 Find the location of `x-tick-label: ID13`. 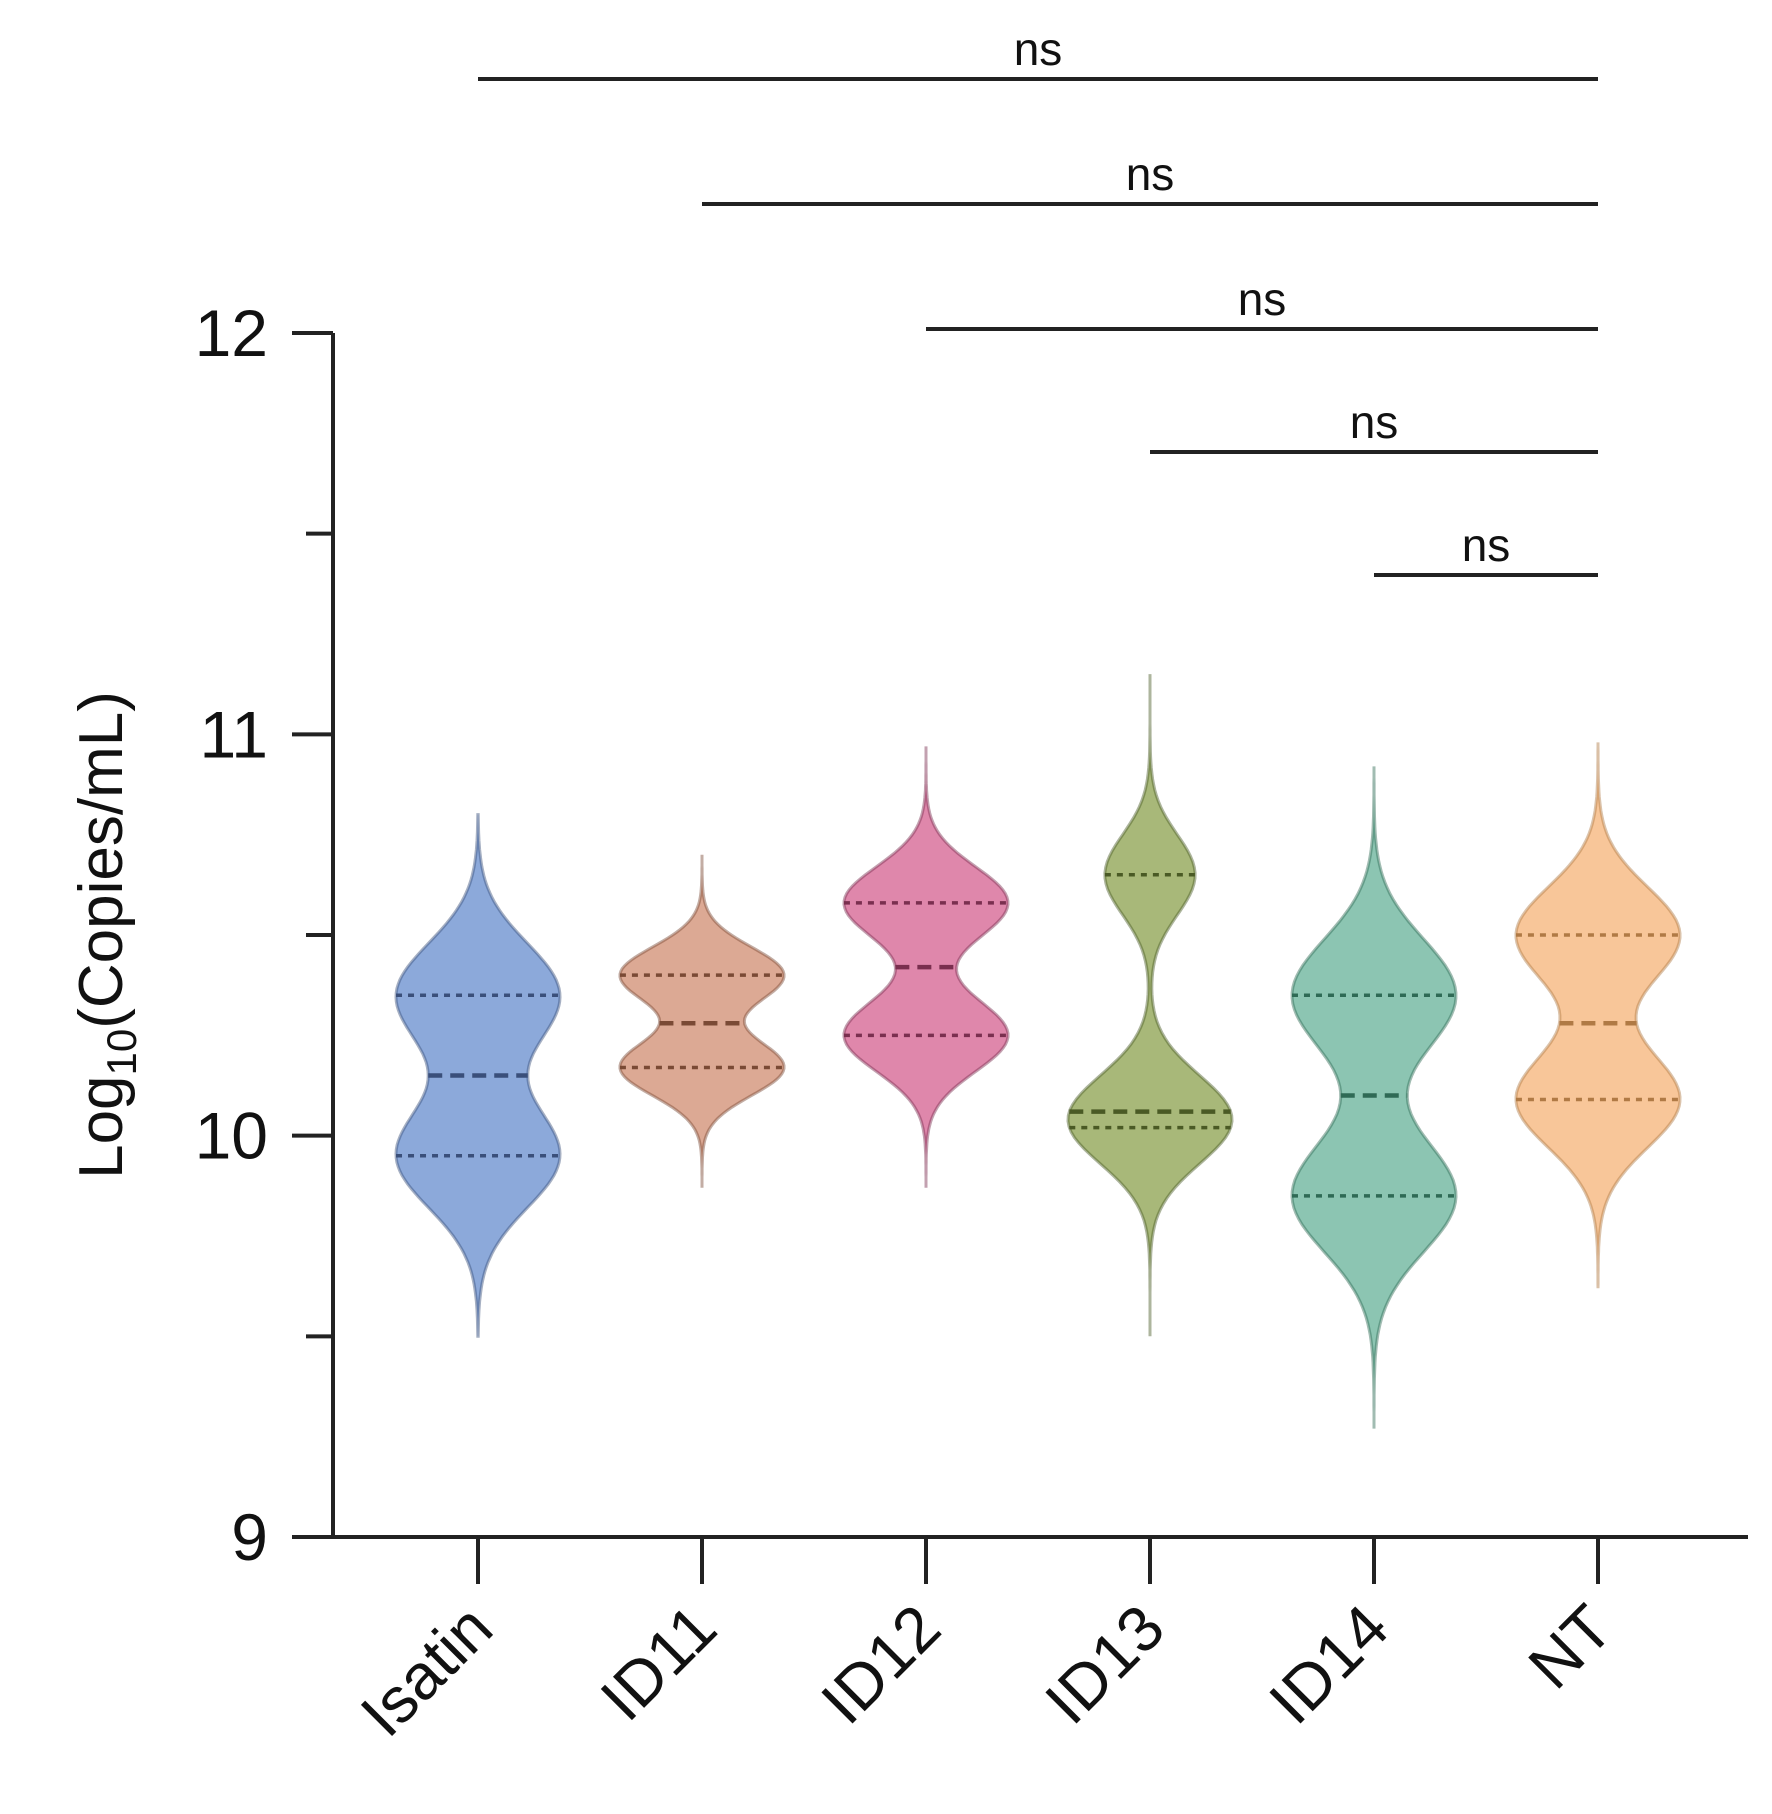

x-tick-label: ID13 is located at coordinates (1104, 1664).